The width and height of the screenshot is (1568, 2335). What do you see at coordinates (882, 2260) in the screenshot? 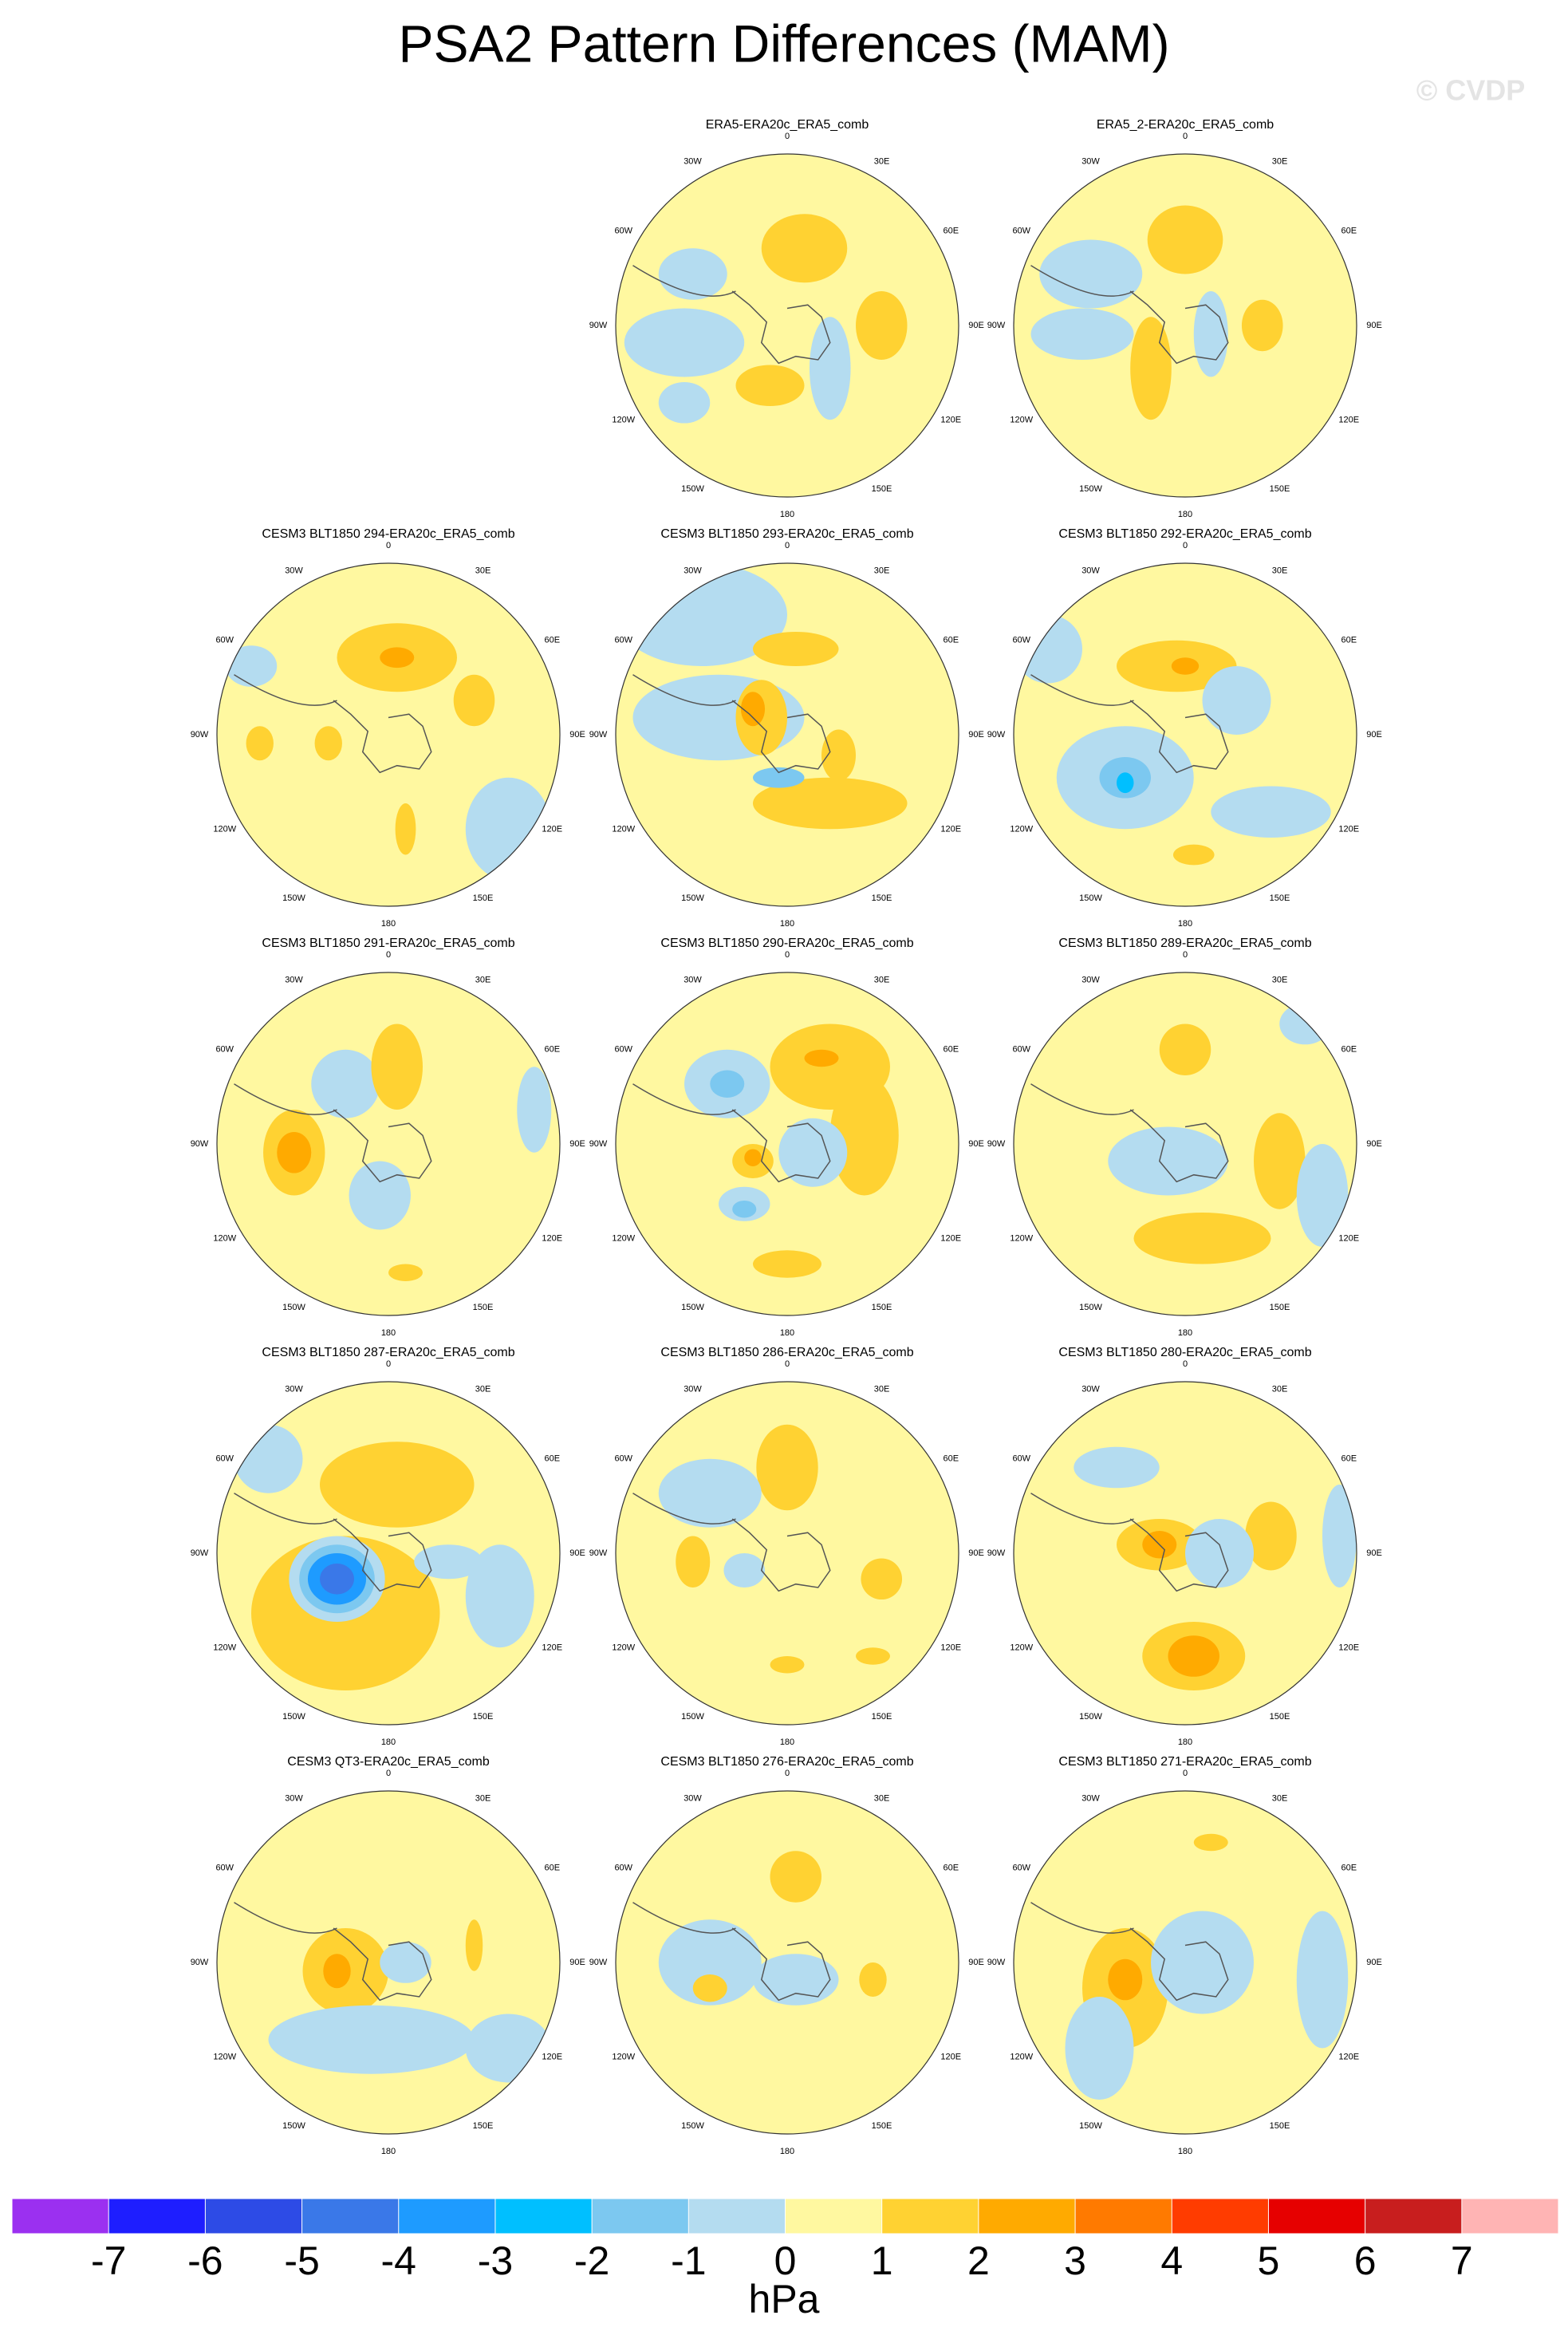
I see `colorbar-tick-label: 1` at bounding box center [882, 2260].